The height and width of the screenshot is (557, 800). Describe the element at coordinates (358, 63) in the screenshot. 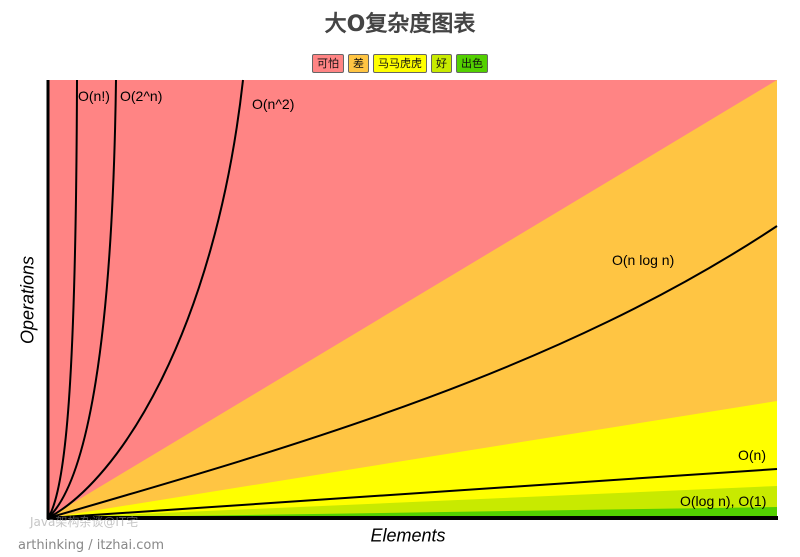

I see `legend-item-bad: 差` at that location.